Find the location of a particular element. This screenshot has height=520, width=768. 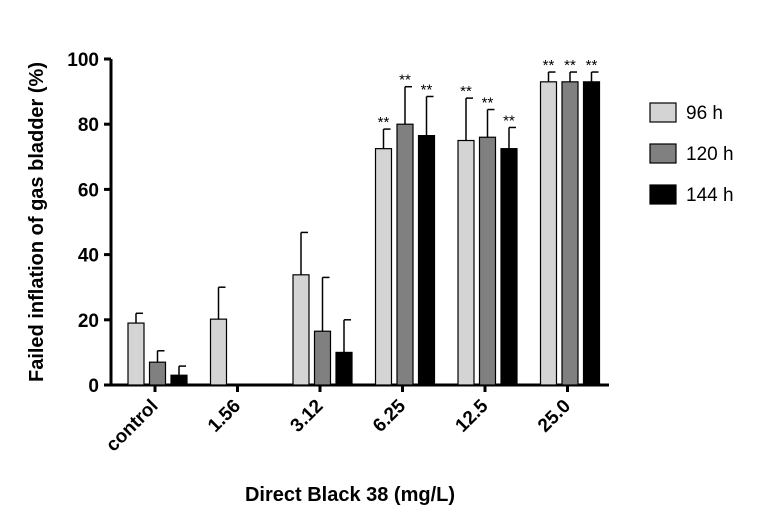

y-tick-label: 20 is located at coordinates (88, 321).